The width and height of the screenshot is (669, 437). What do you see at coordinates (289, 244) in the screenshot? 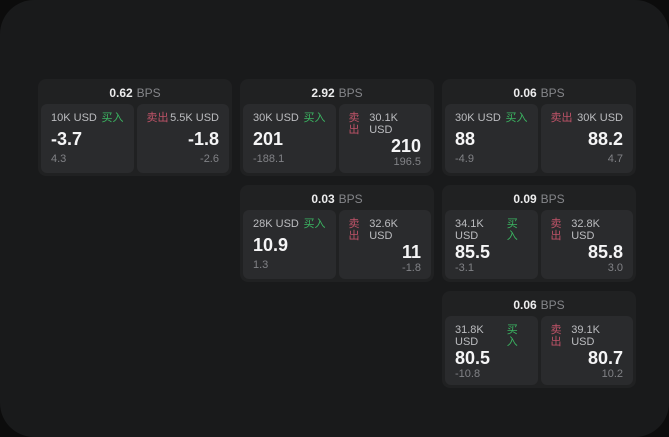
I see `buy-quote-panel: 28K USD 买入 10.9 1.3` at bounding box center [289, 244].